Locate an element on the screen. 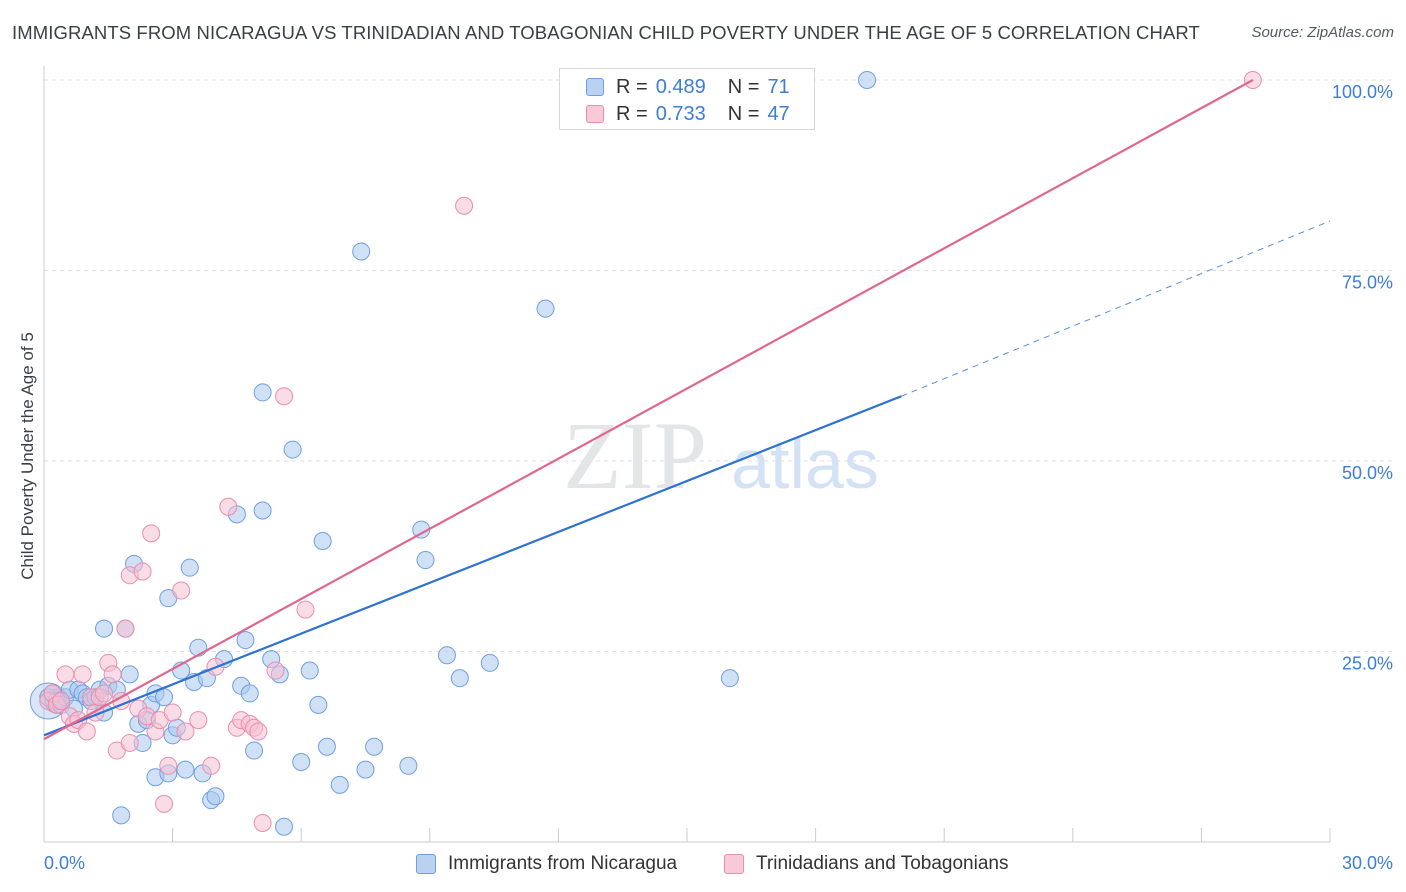  legend-item-trinidad: Trinidadians and Tobagonians is located at coordinates (866, 864).